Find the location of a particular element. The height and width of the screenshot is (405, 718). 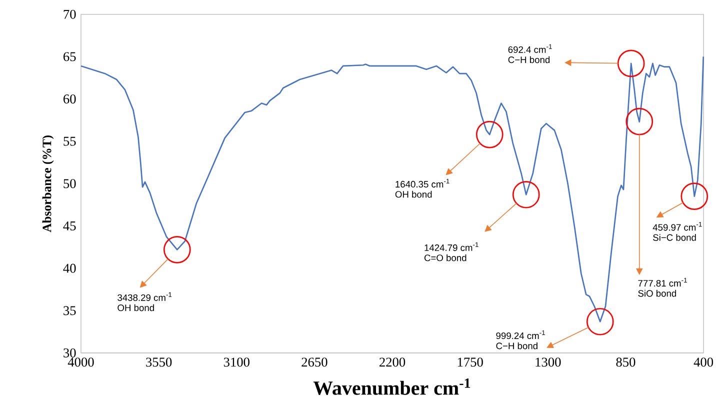

y-tick-label: 30 is located at coordinates (70, 353).